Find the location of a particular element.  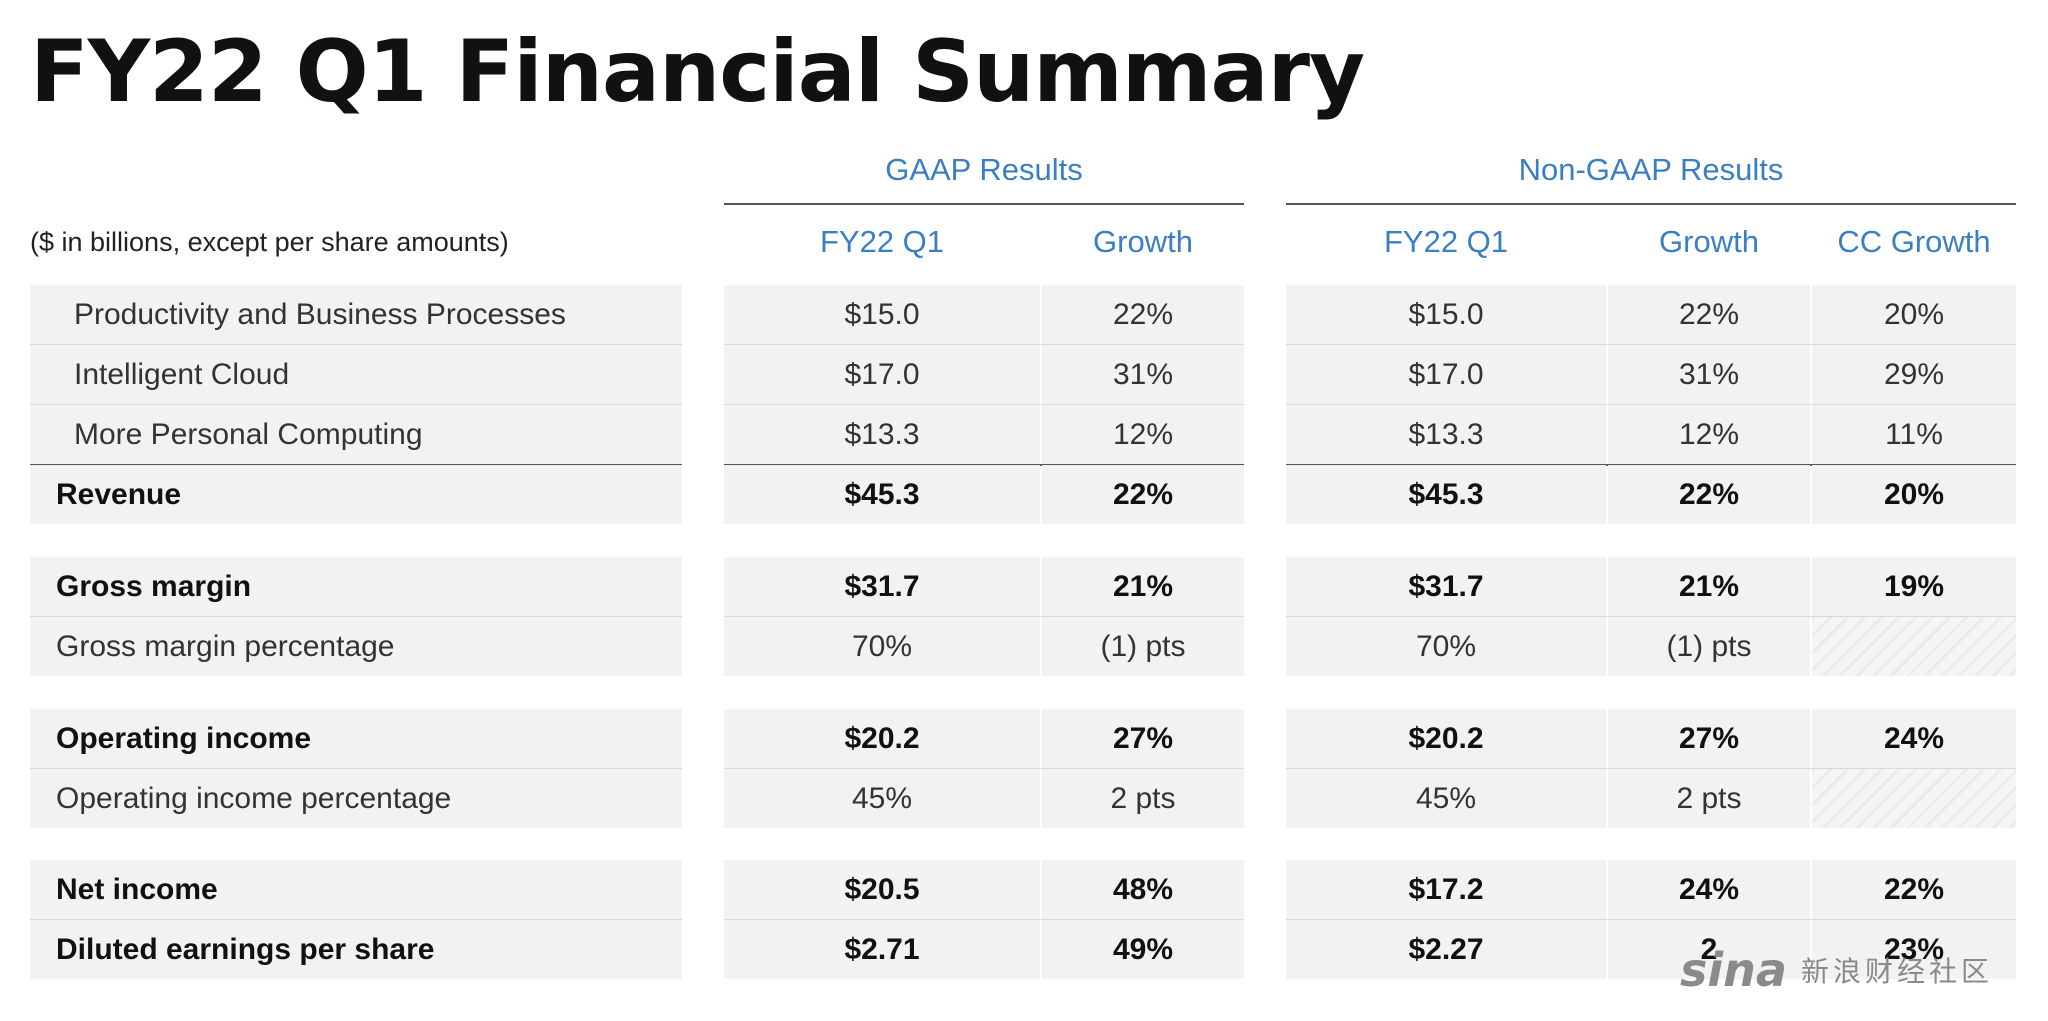

value-cell-ng-q: 45% is located at coordinates (1446, 798).